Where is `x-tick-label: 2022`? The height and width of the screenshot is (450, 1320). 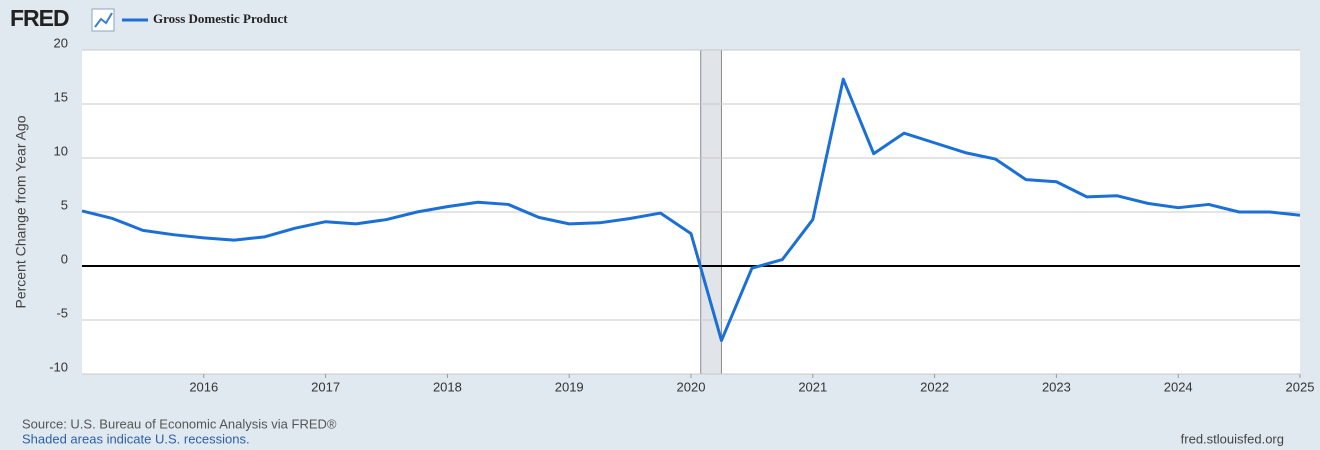
x-tick-label: 2022 is located at coordinates (934, 386).